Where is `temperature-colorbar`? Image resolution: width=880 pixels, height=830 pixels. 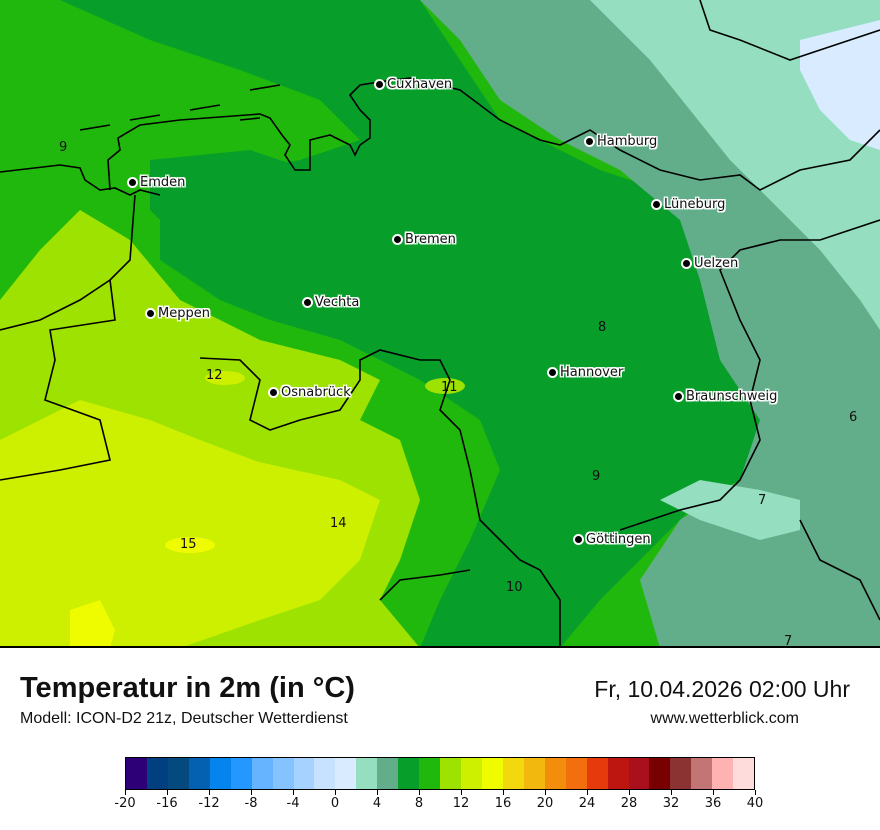 temperature-colorbar is located at coordinates (440, 773).